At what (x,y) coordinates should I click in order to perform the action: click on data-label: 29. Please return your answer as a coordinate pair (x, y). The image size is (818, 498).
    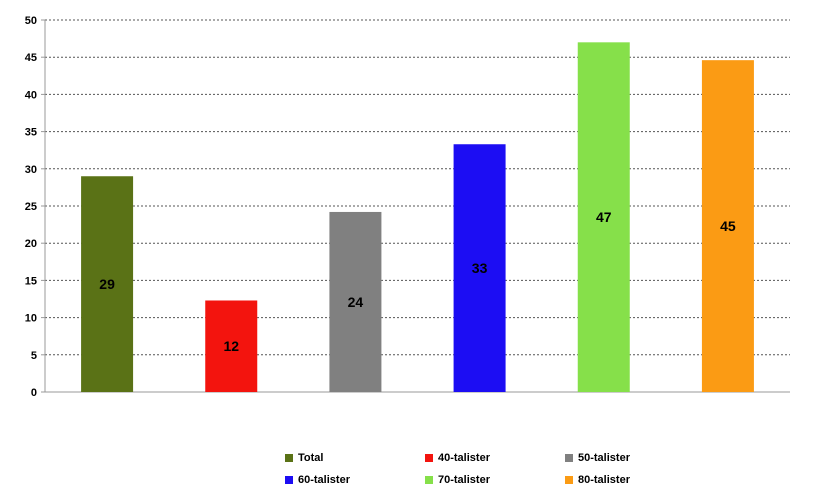
    Looking at the image, I should click on (107, 284).